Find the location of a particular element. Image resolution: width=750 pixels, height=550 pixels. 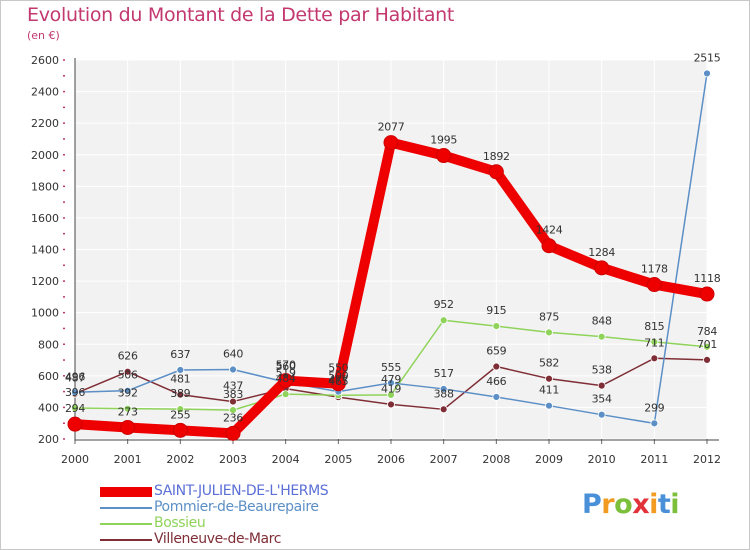

data-label: 815 is located at coordinates (654, 326).